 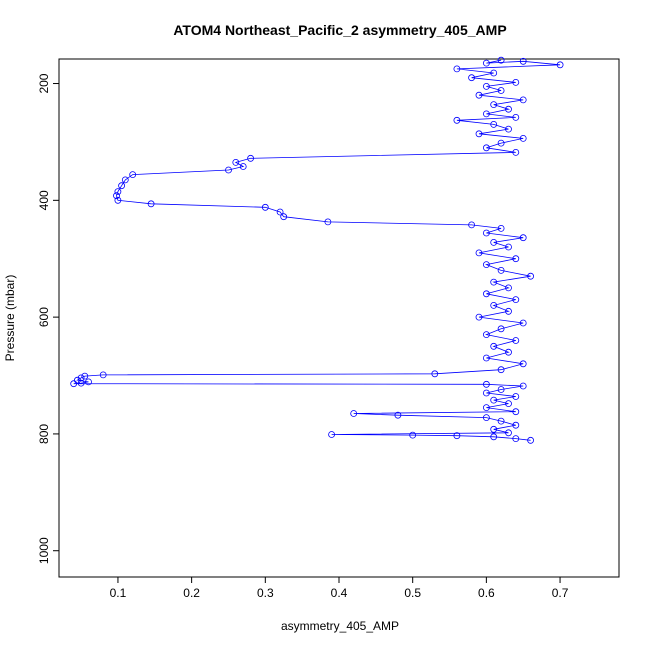 What do you see at coordinates (340, 626) in the screenshot?
I see `x-axis-label: asymmetry_405_AMP` at bounding box center [340, 626].